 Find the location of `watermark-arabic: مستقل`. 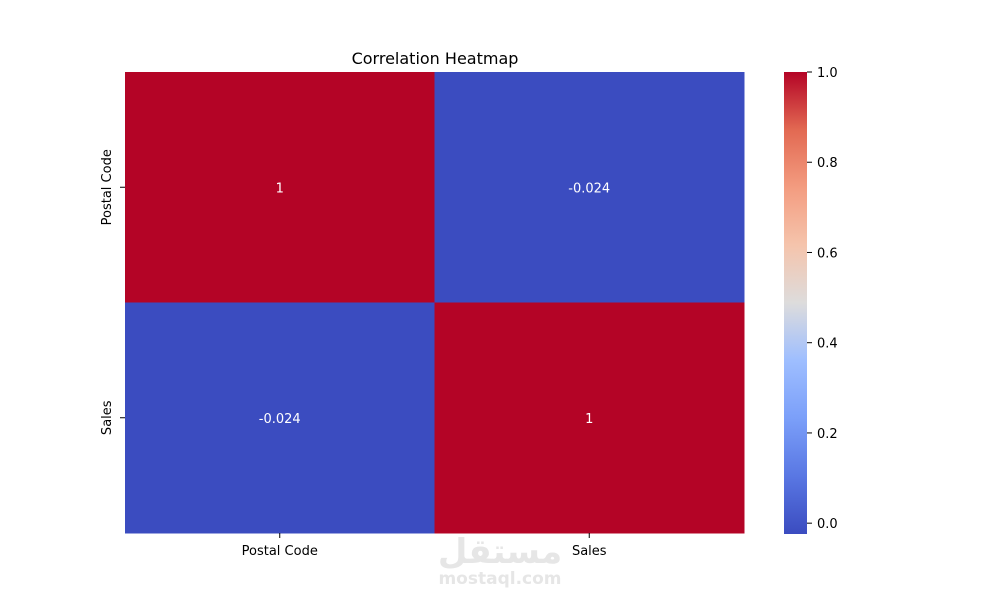

watermark-arabic: مستقل is located at coordinates (500, 552).